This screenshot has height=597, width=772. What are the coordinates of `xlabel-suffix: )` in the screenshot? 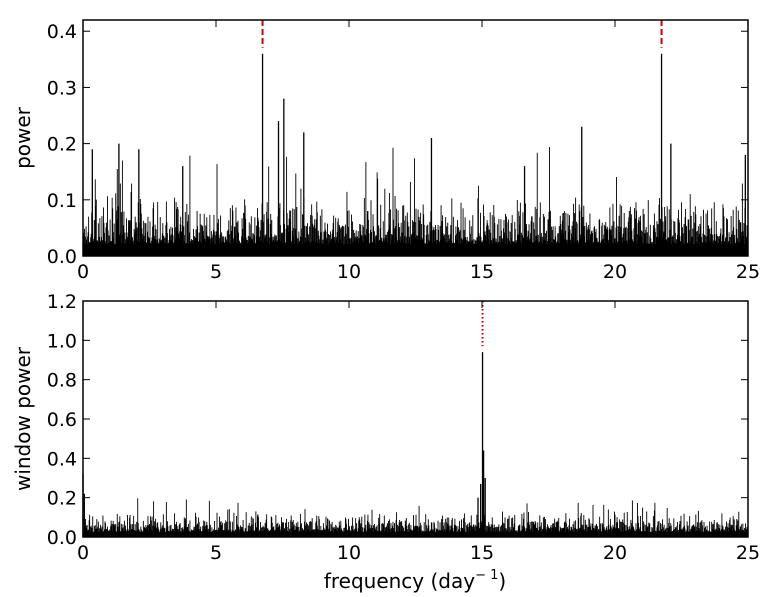 It's located at (502, 581).